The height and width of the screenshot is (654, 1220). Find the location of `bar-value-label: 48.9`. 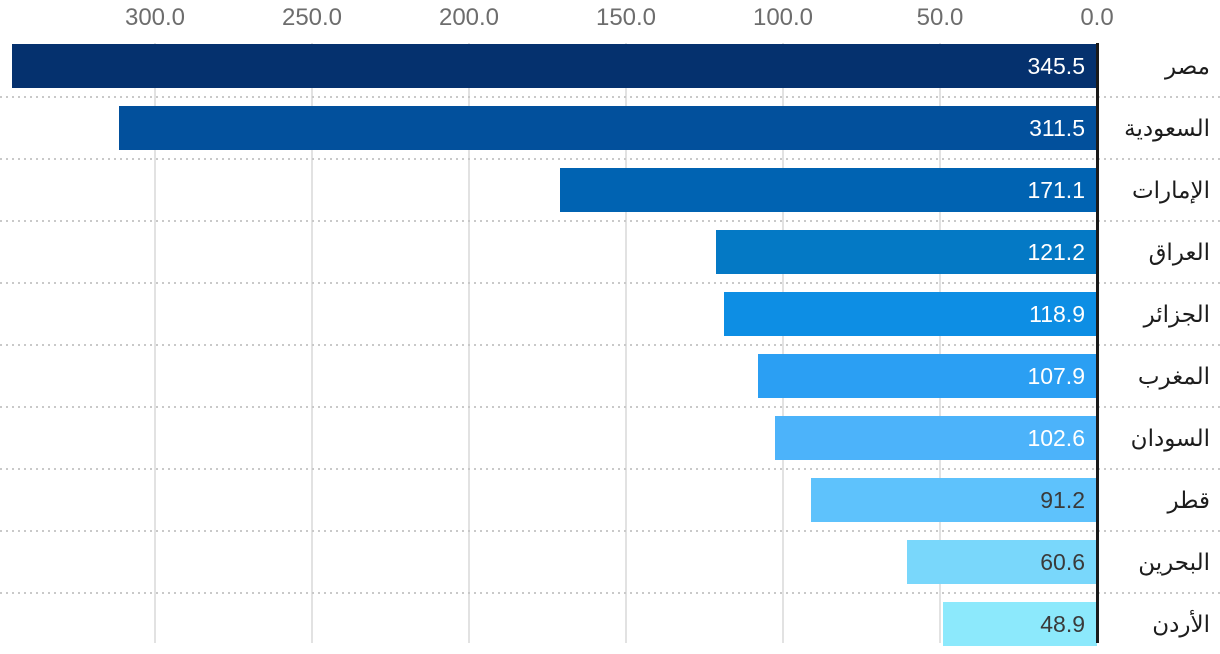

bar-value-label: 48.9 is located at coordinates (1062, 623).